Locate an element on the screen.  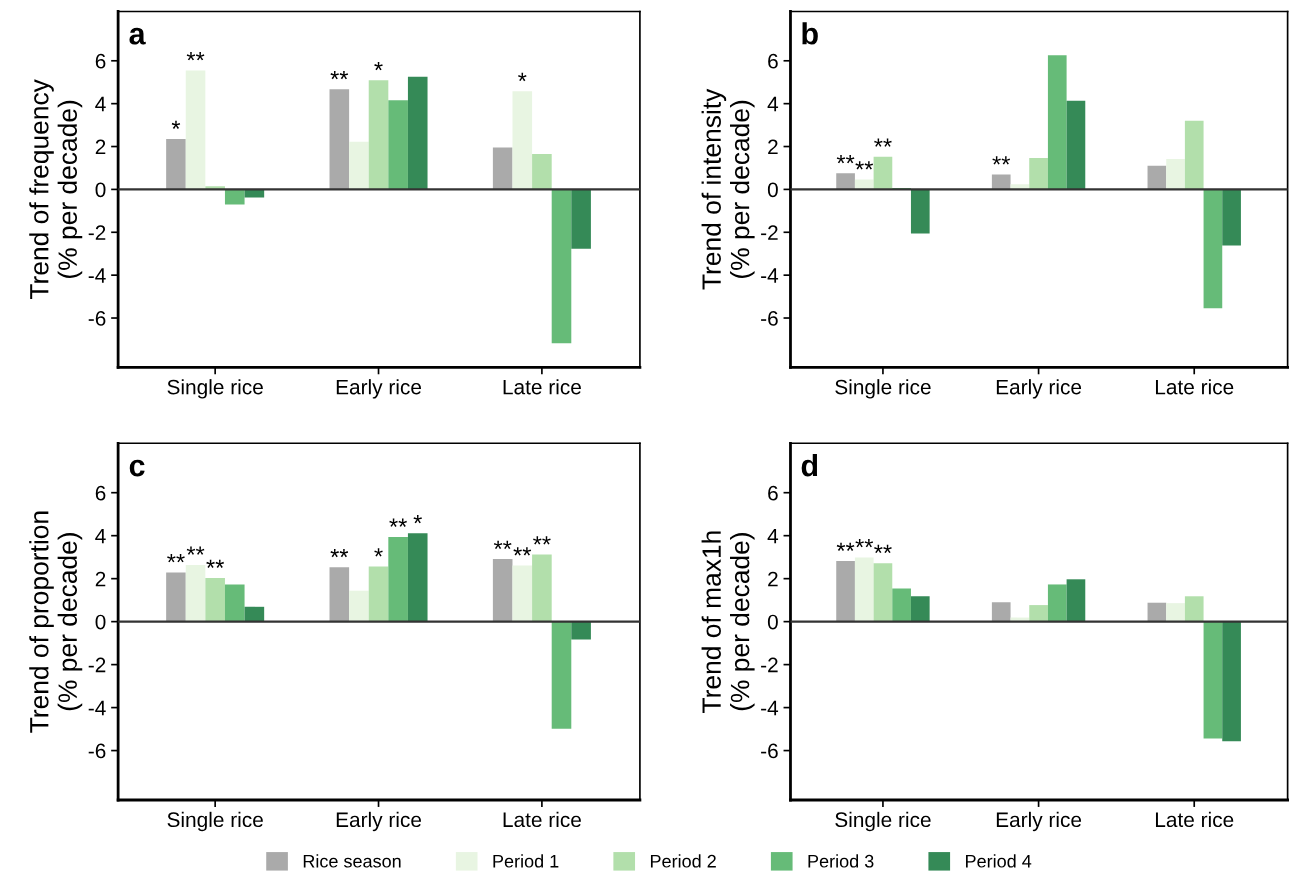
y-axis-title: Trend of frequency (% per decade) is located at coordinates (56, 189).